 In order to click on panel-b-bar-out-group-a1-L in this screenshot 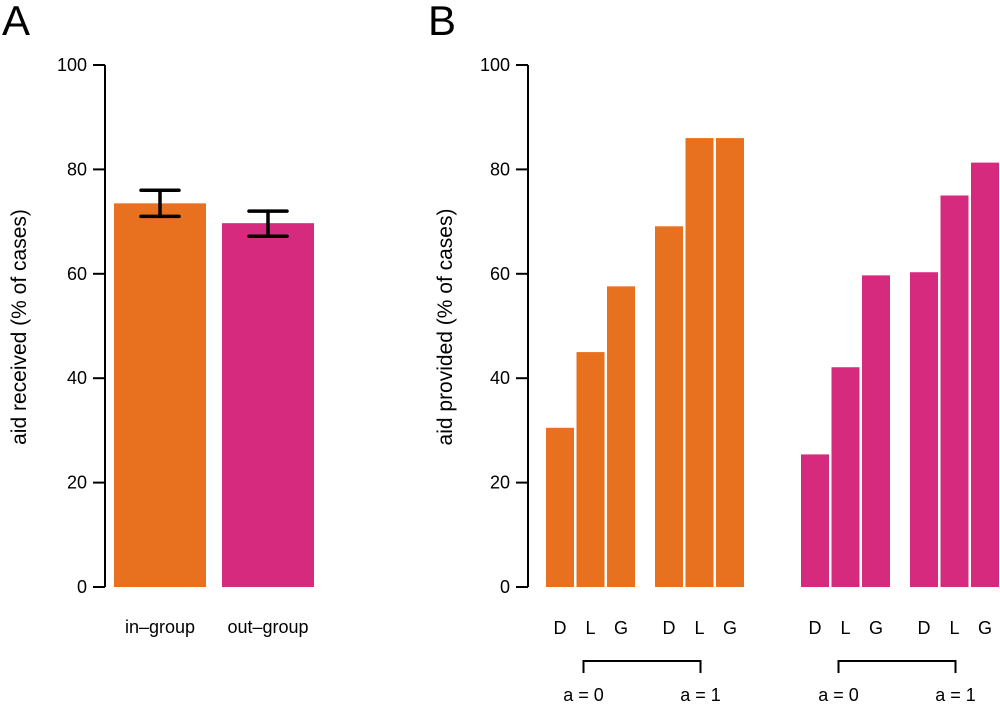, I will do `click(954, 391)`.